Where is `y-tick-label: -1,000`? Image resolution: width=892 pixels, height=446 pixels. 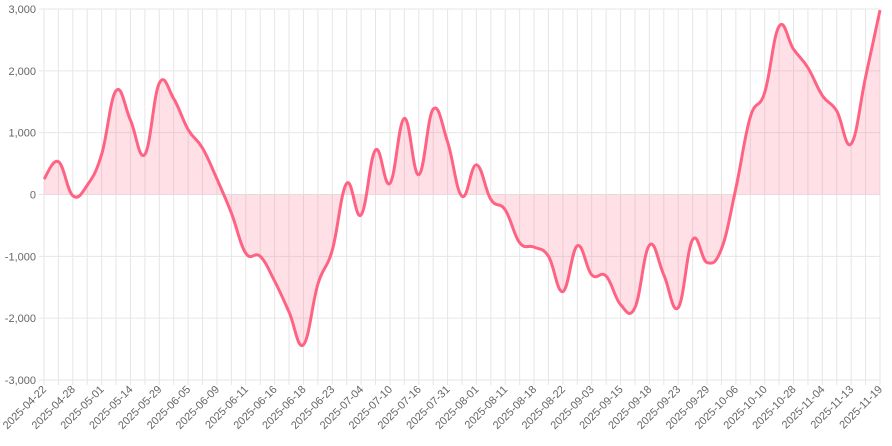
y-tick-label: -1,000 is located at coordinates (20, 257).